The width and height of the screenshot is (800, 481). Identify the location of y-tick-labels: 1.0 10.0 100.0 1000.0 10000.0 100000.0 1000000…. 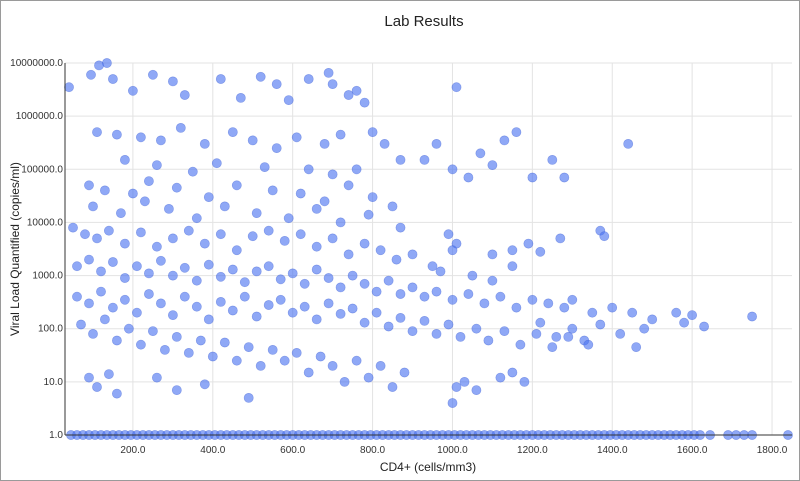
(36, 249).